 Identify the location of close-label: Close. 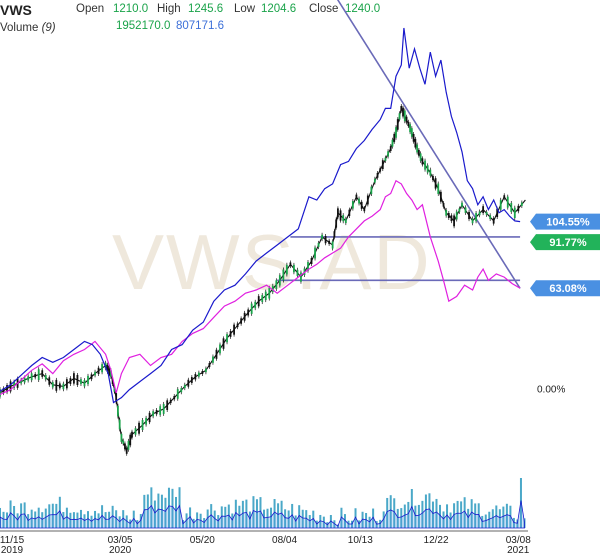
(324, 9).